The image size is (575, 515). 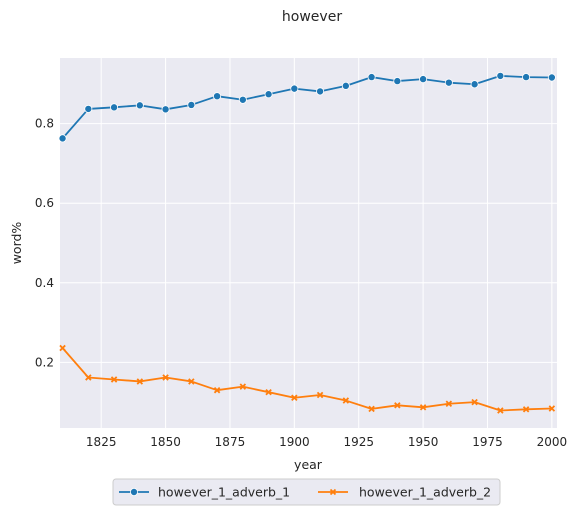 I want to click on x-tick-label: 1850, so click(x=165, y=442).